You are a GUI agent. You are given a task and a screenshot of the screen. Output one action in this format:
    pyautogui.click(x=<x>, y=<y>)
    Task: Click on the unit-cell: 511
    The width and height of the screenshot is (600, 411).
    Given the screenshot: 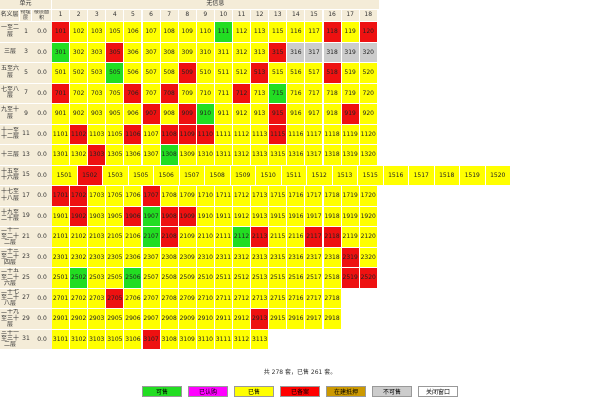 What is the action you would take?
    pyautogui.click(x=223, y=73)
    